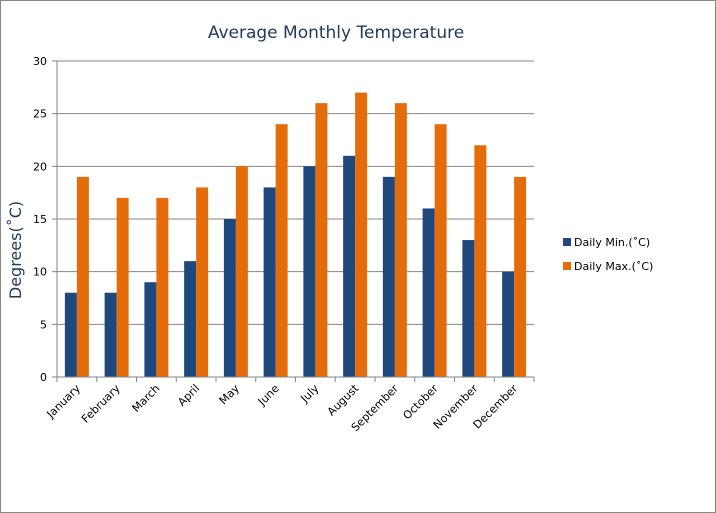  I want to click on chart-title: Average Monthly Temperature, so click(336, 33).